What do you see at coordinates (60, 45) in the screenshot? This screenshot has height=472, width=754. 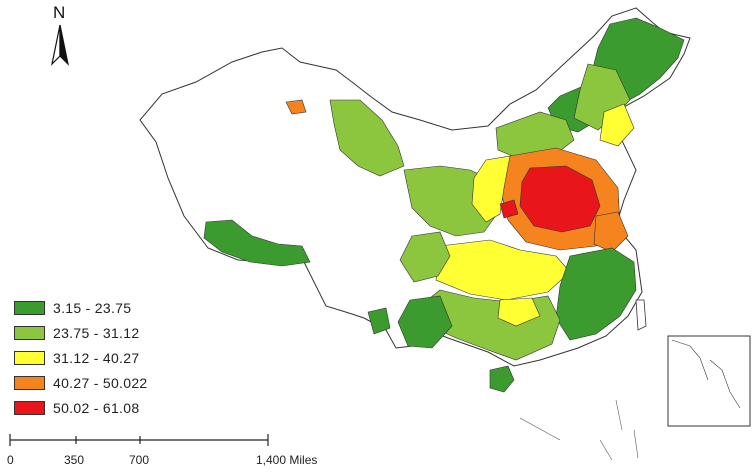 I see `north-arrow-icon` at bounding box center [60, 45].